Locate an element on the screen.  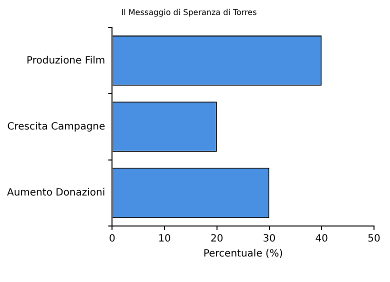
x-tick-label: 50 is located at coordinates (374, 239).